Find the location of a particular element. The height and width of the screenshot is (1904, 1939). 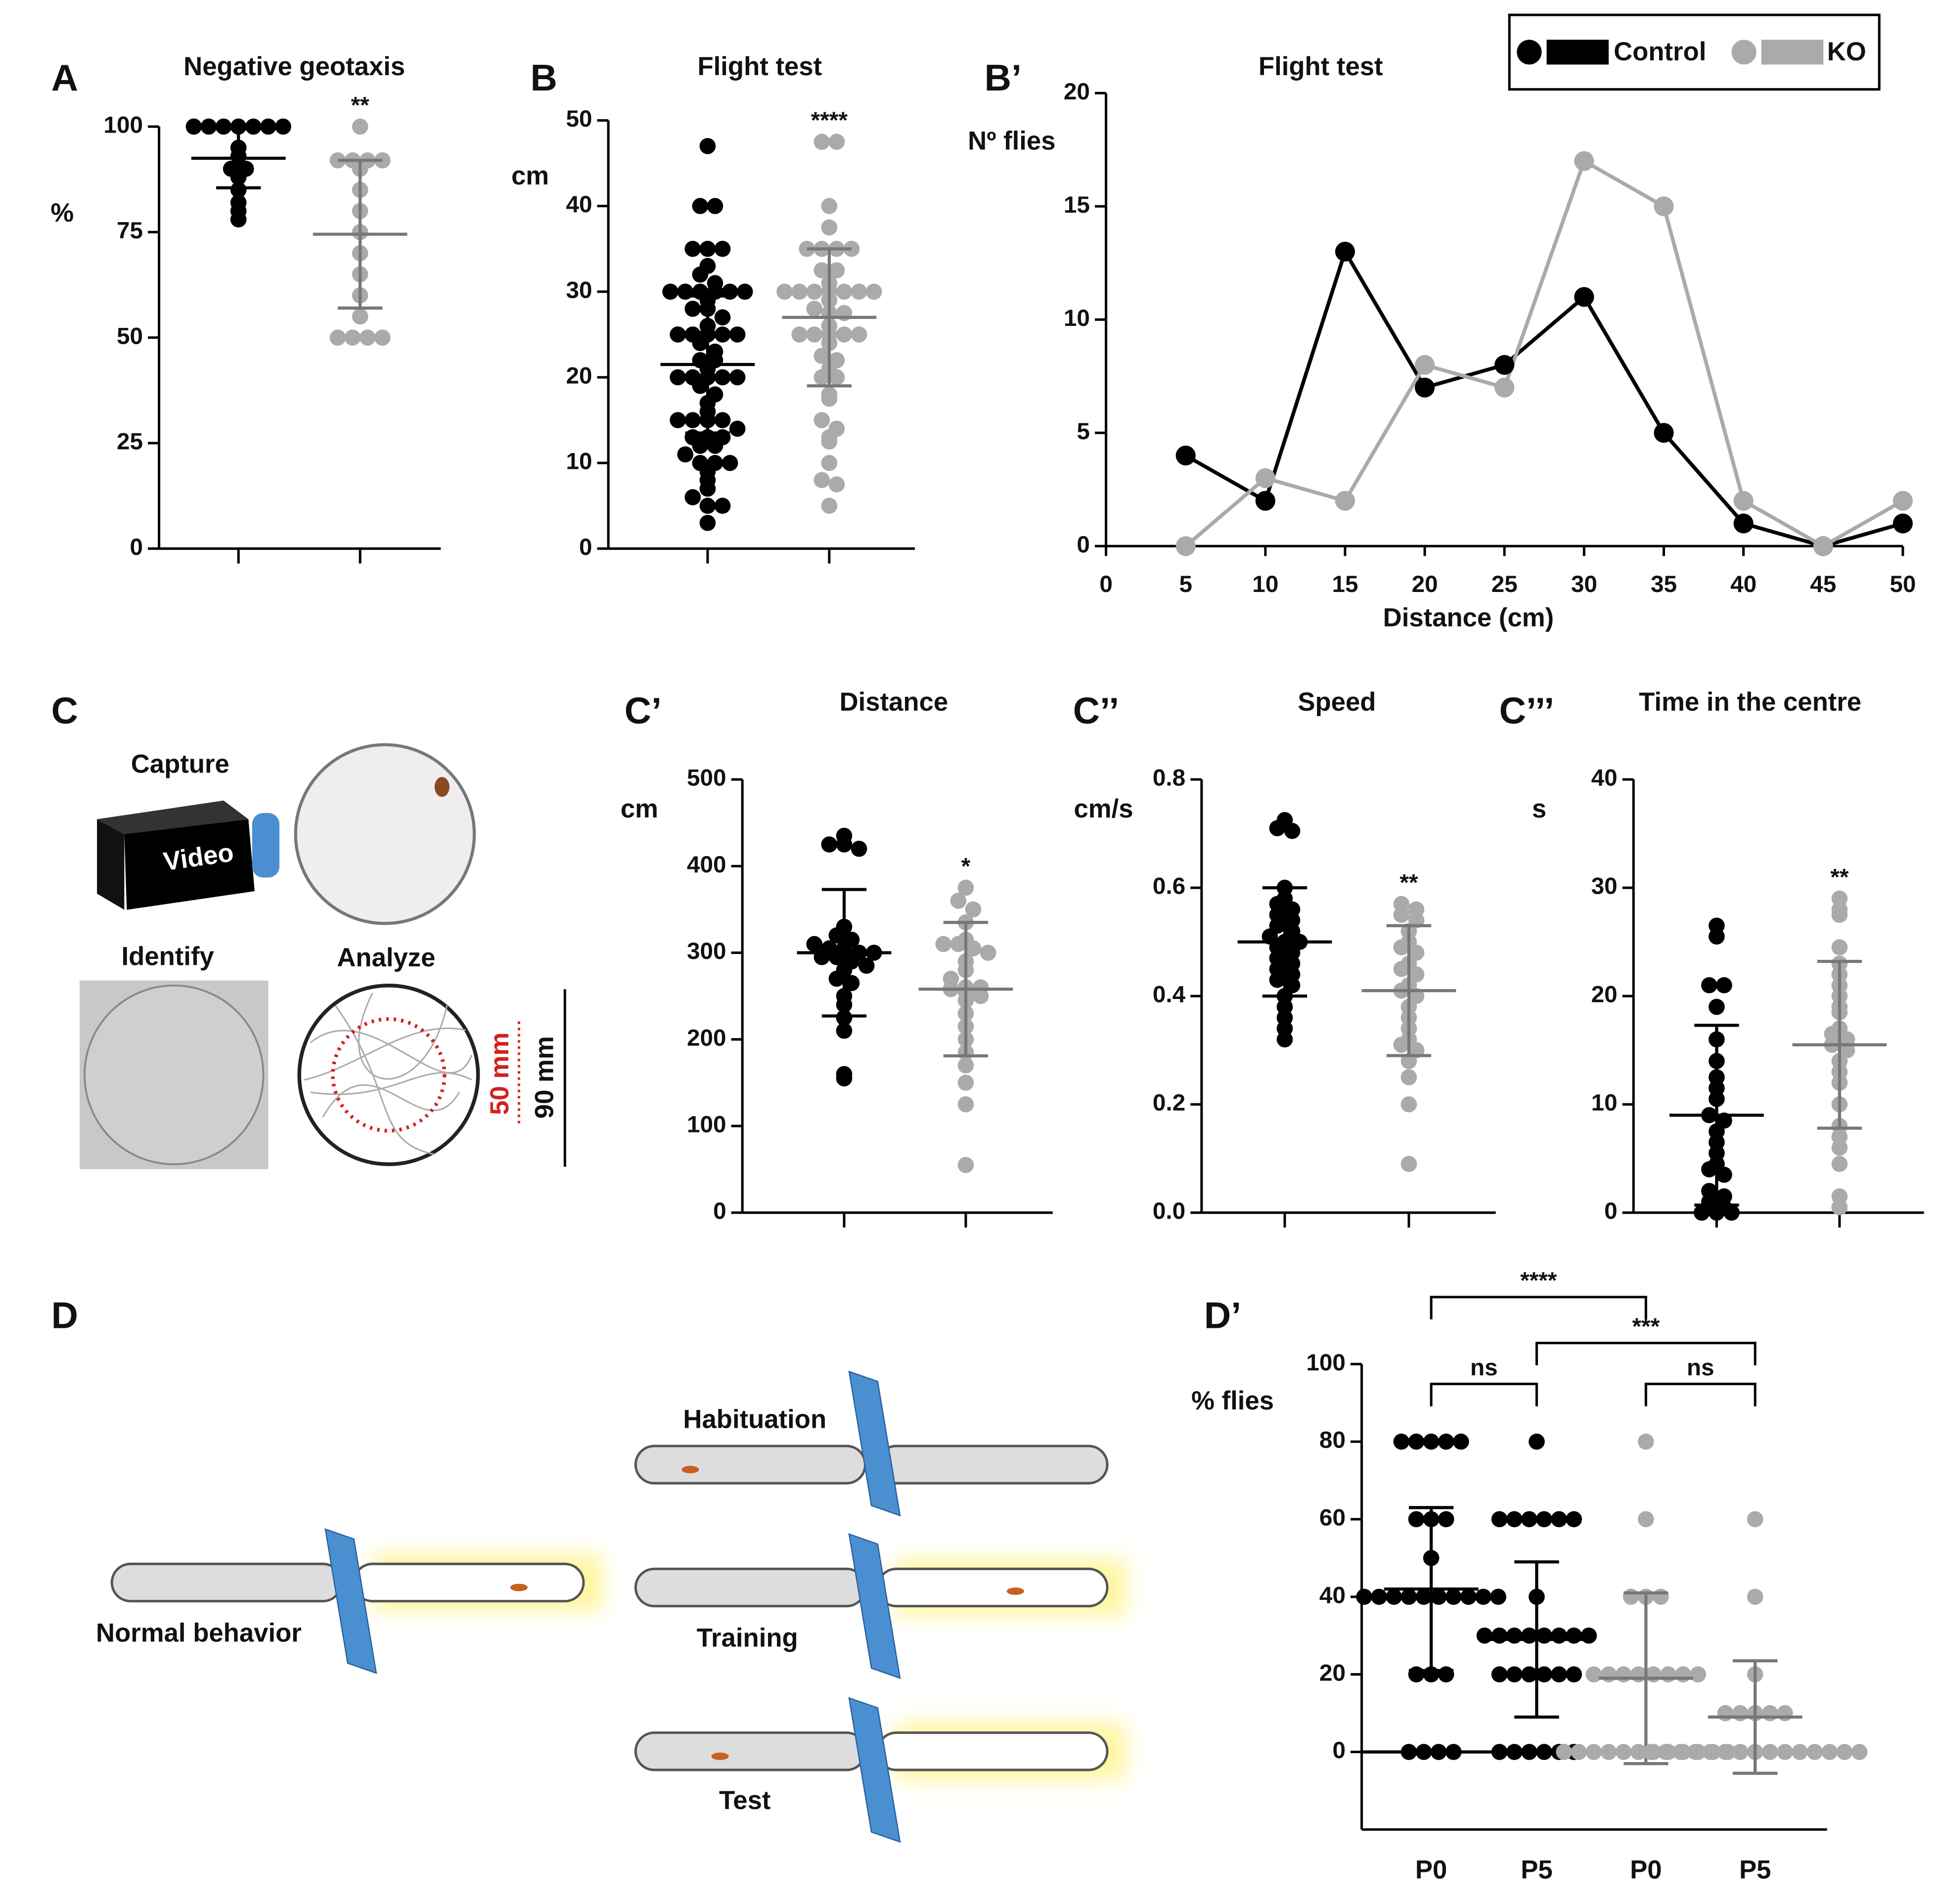

y-tick-label: 500 is located at coordinates (706, 778).